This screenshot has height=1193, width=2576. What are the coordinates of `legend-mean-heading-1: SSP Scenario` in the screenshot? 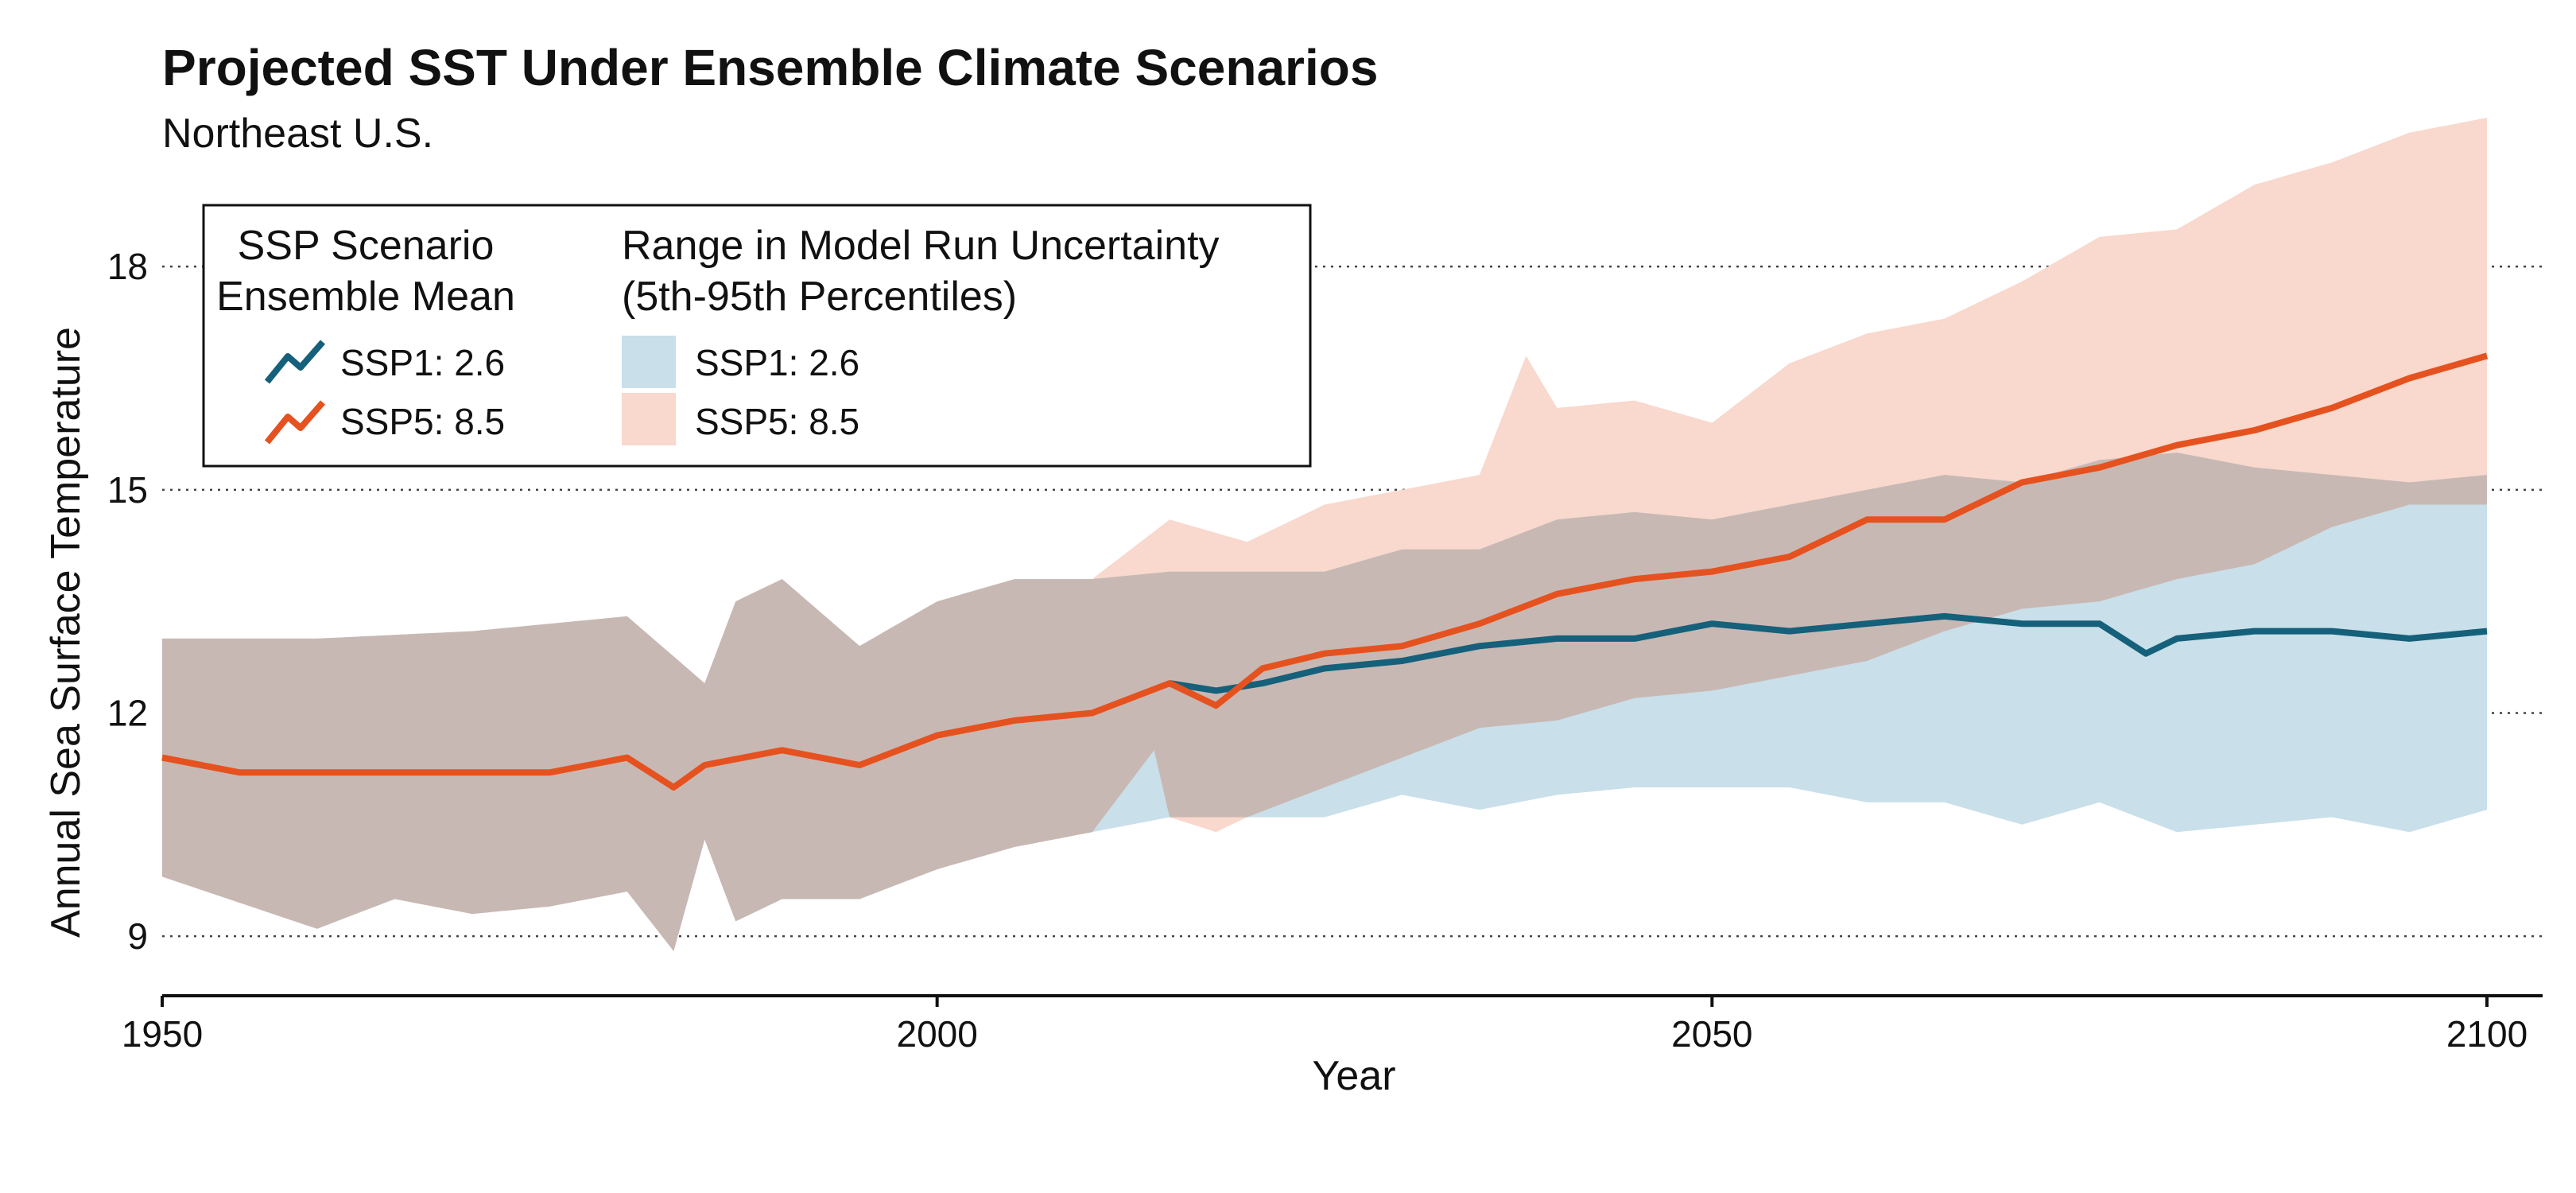 It's located at (366, 246).